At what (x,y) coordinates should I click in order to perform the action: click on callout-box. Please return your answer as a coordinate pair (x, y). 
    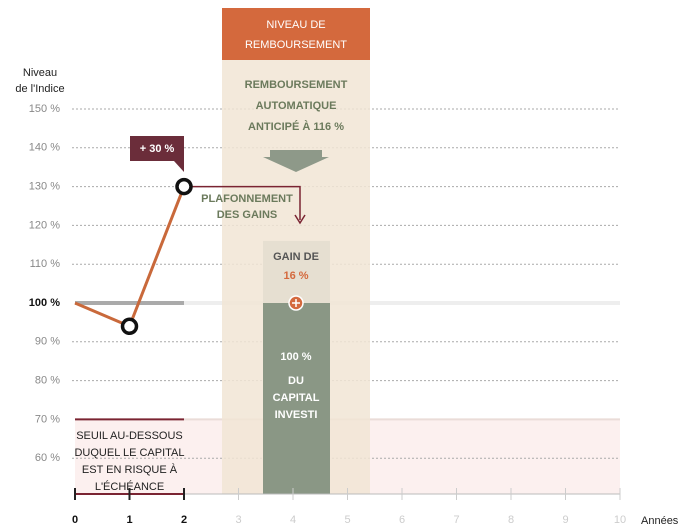
    Looking at the image, I should click on (157, 148).